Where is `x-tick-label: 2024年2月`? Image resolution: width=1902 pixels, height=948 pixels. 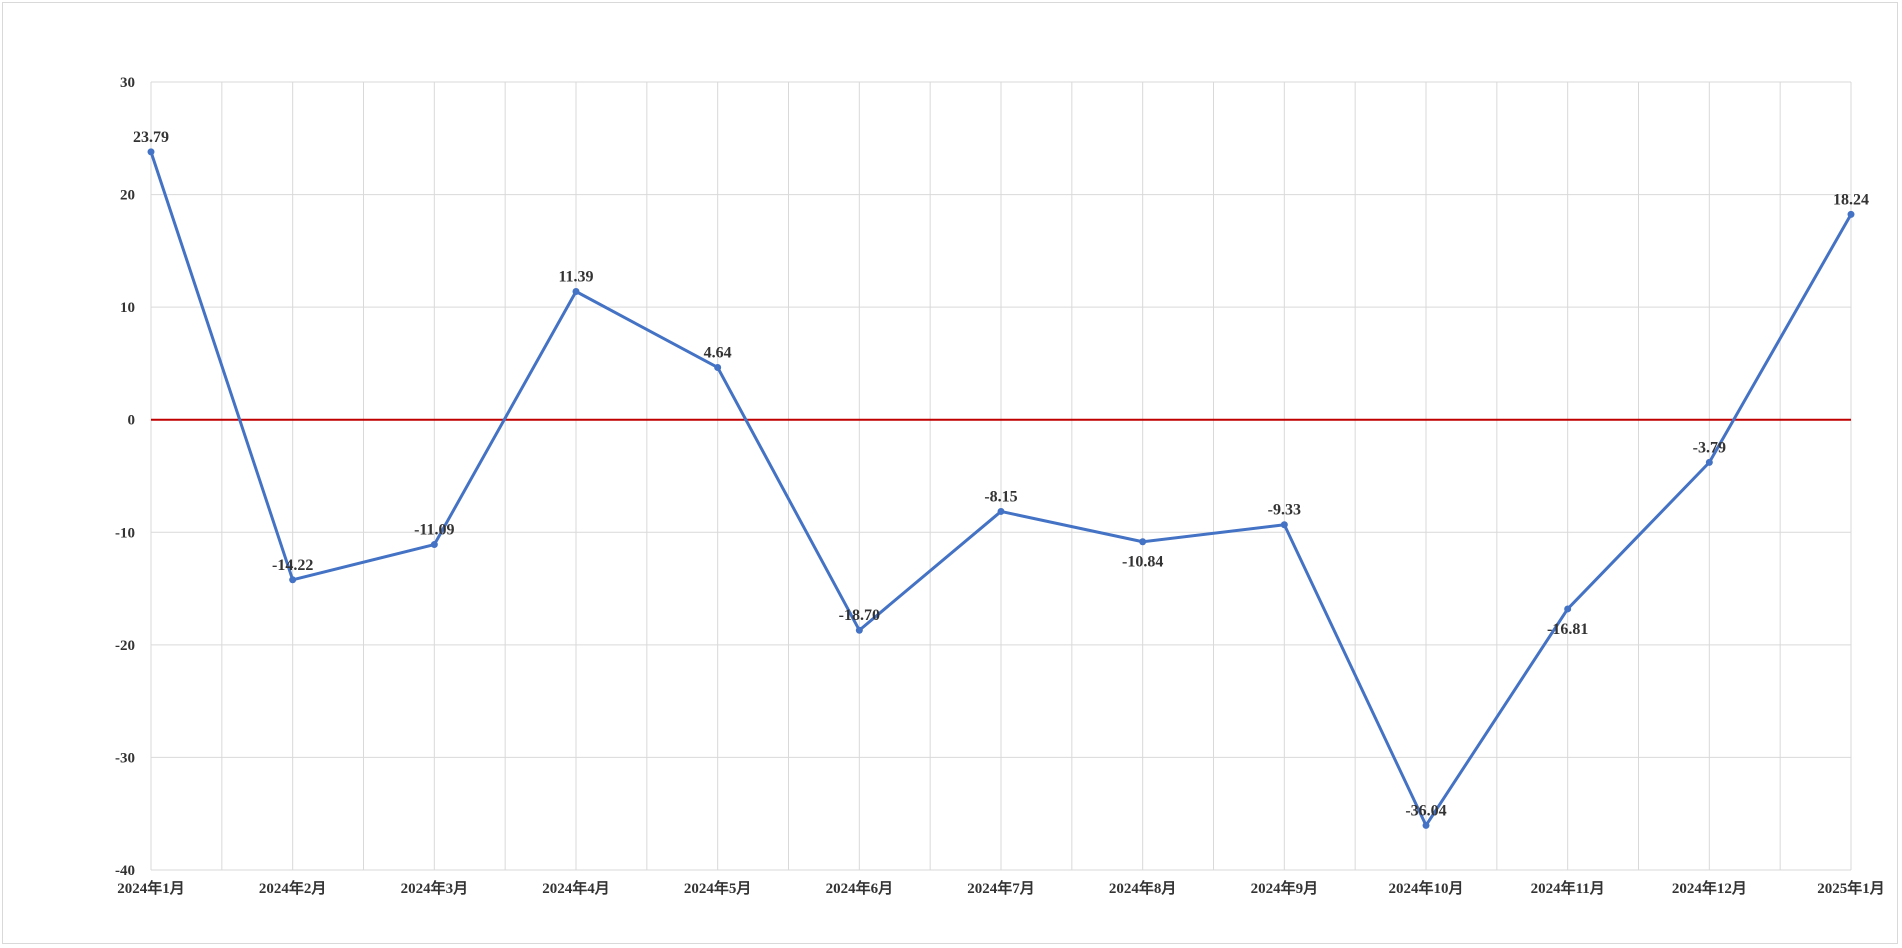 x-tick-label: 2024年2月 is located at coordinates (293, 888).